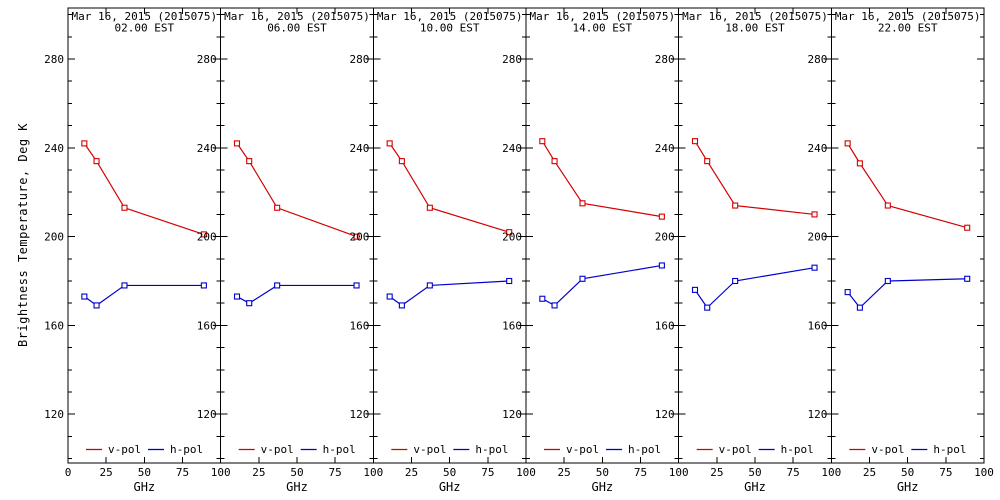 This screenshot has height=500, width=1000. What do you see at coordinates (145, 28) in the screenshot?
I see `panel-subtitle: 02.00 EST` at bounding box center [145, 28].